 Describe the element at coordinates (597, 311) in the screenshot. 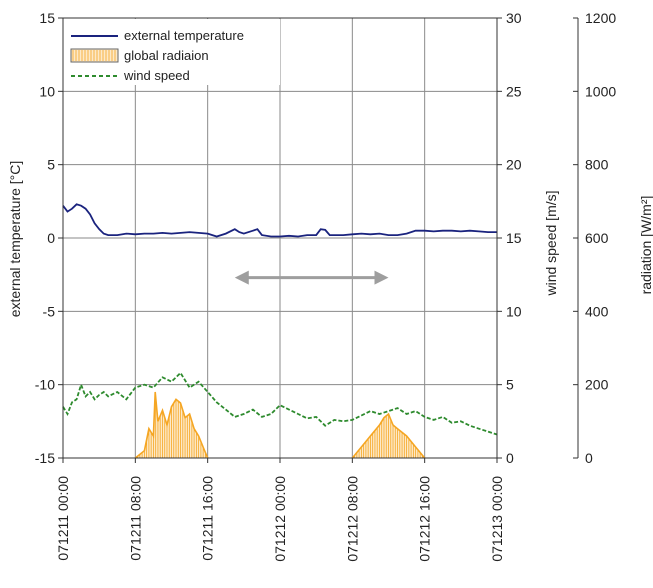

I see `radiation-axis-tick-label: 400` at that location.